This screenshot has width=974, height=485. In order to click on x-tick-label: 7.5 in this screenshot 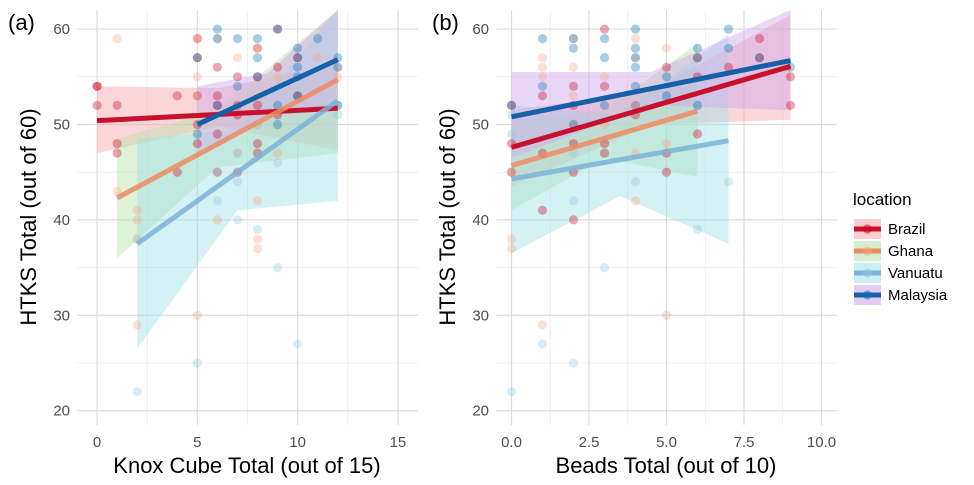, I will do `click(744, 442)`.